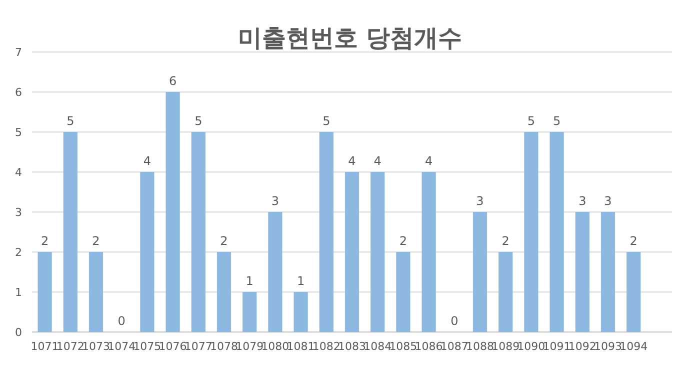 The height and width of the screenshot is (370, 700). I want to click on x-tick-label: 1074, so click(122, 346).